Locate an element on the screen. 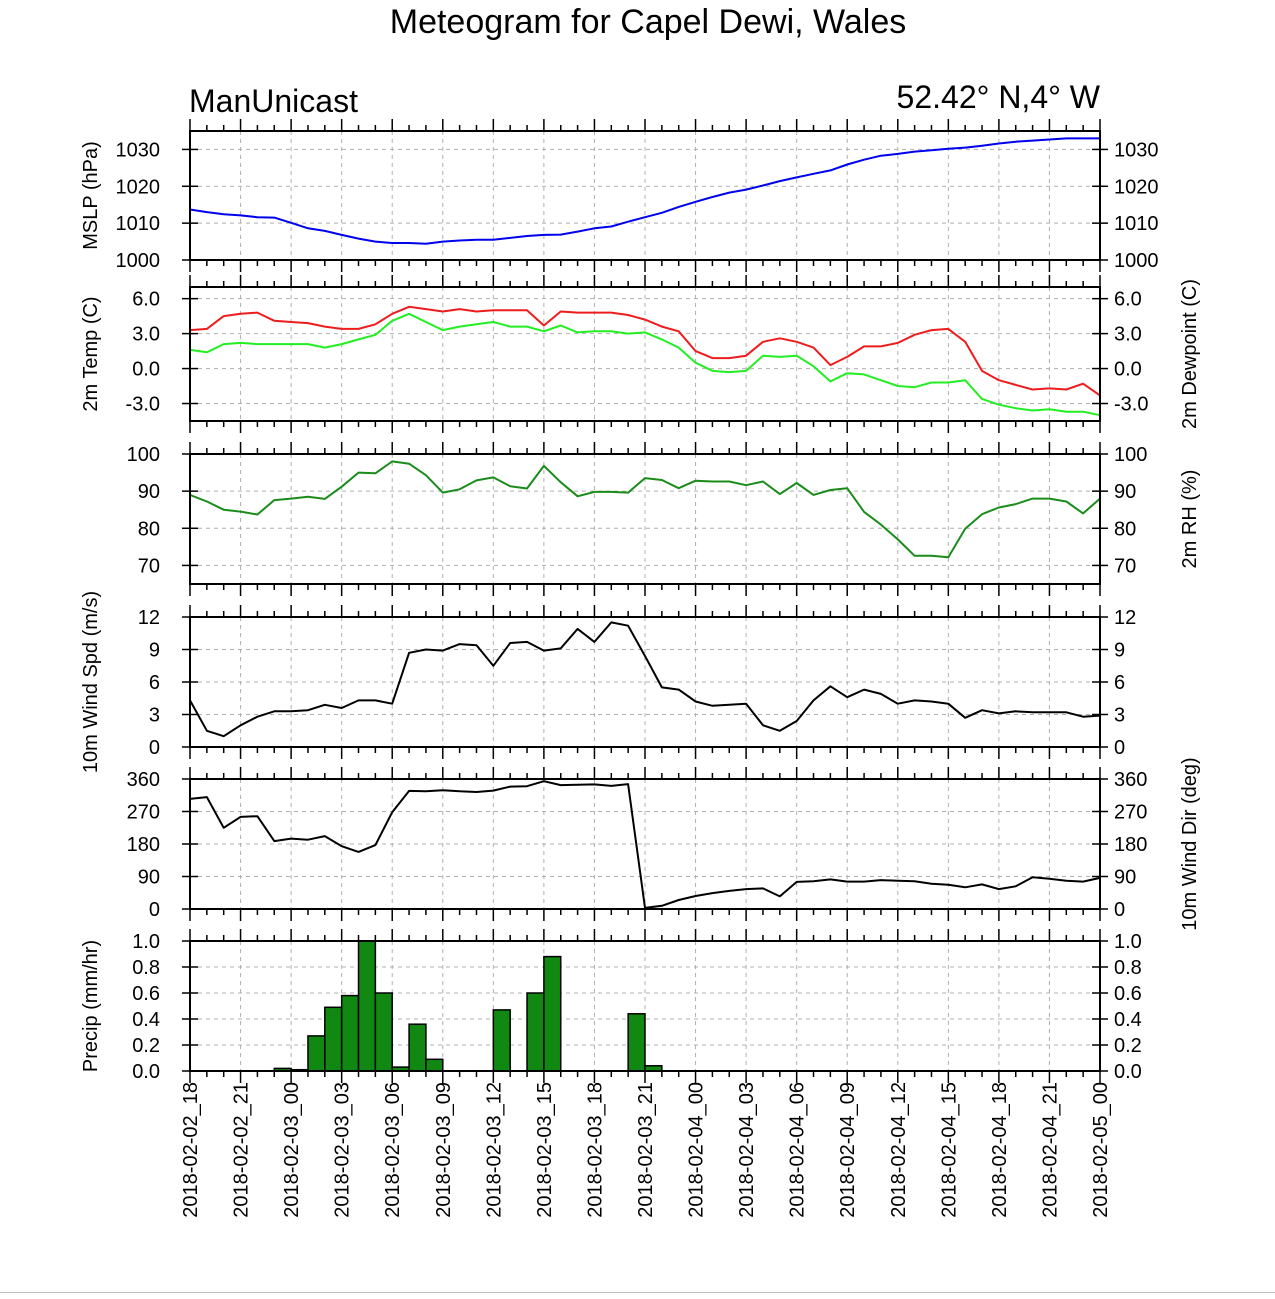  mslp-ylabel: MSLP (hPa) is located at coordinates (91, 195).